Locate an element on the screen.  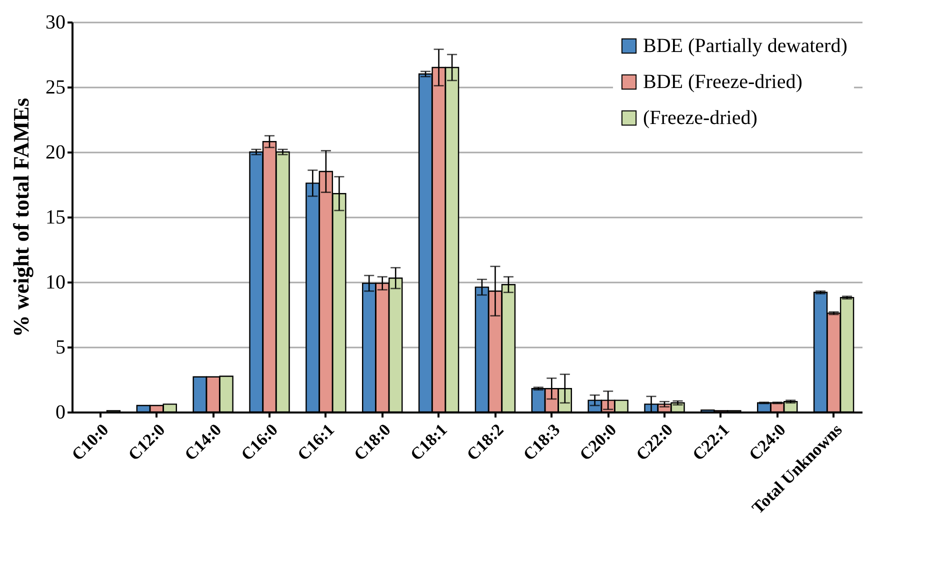
y-tick-label: 15 is located at coordinates (56, 217).